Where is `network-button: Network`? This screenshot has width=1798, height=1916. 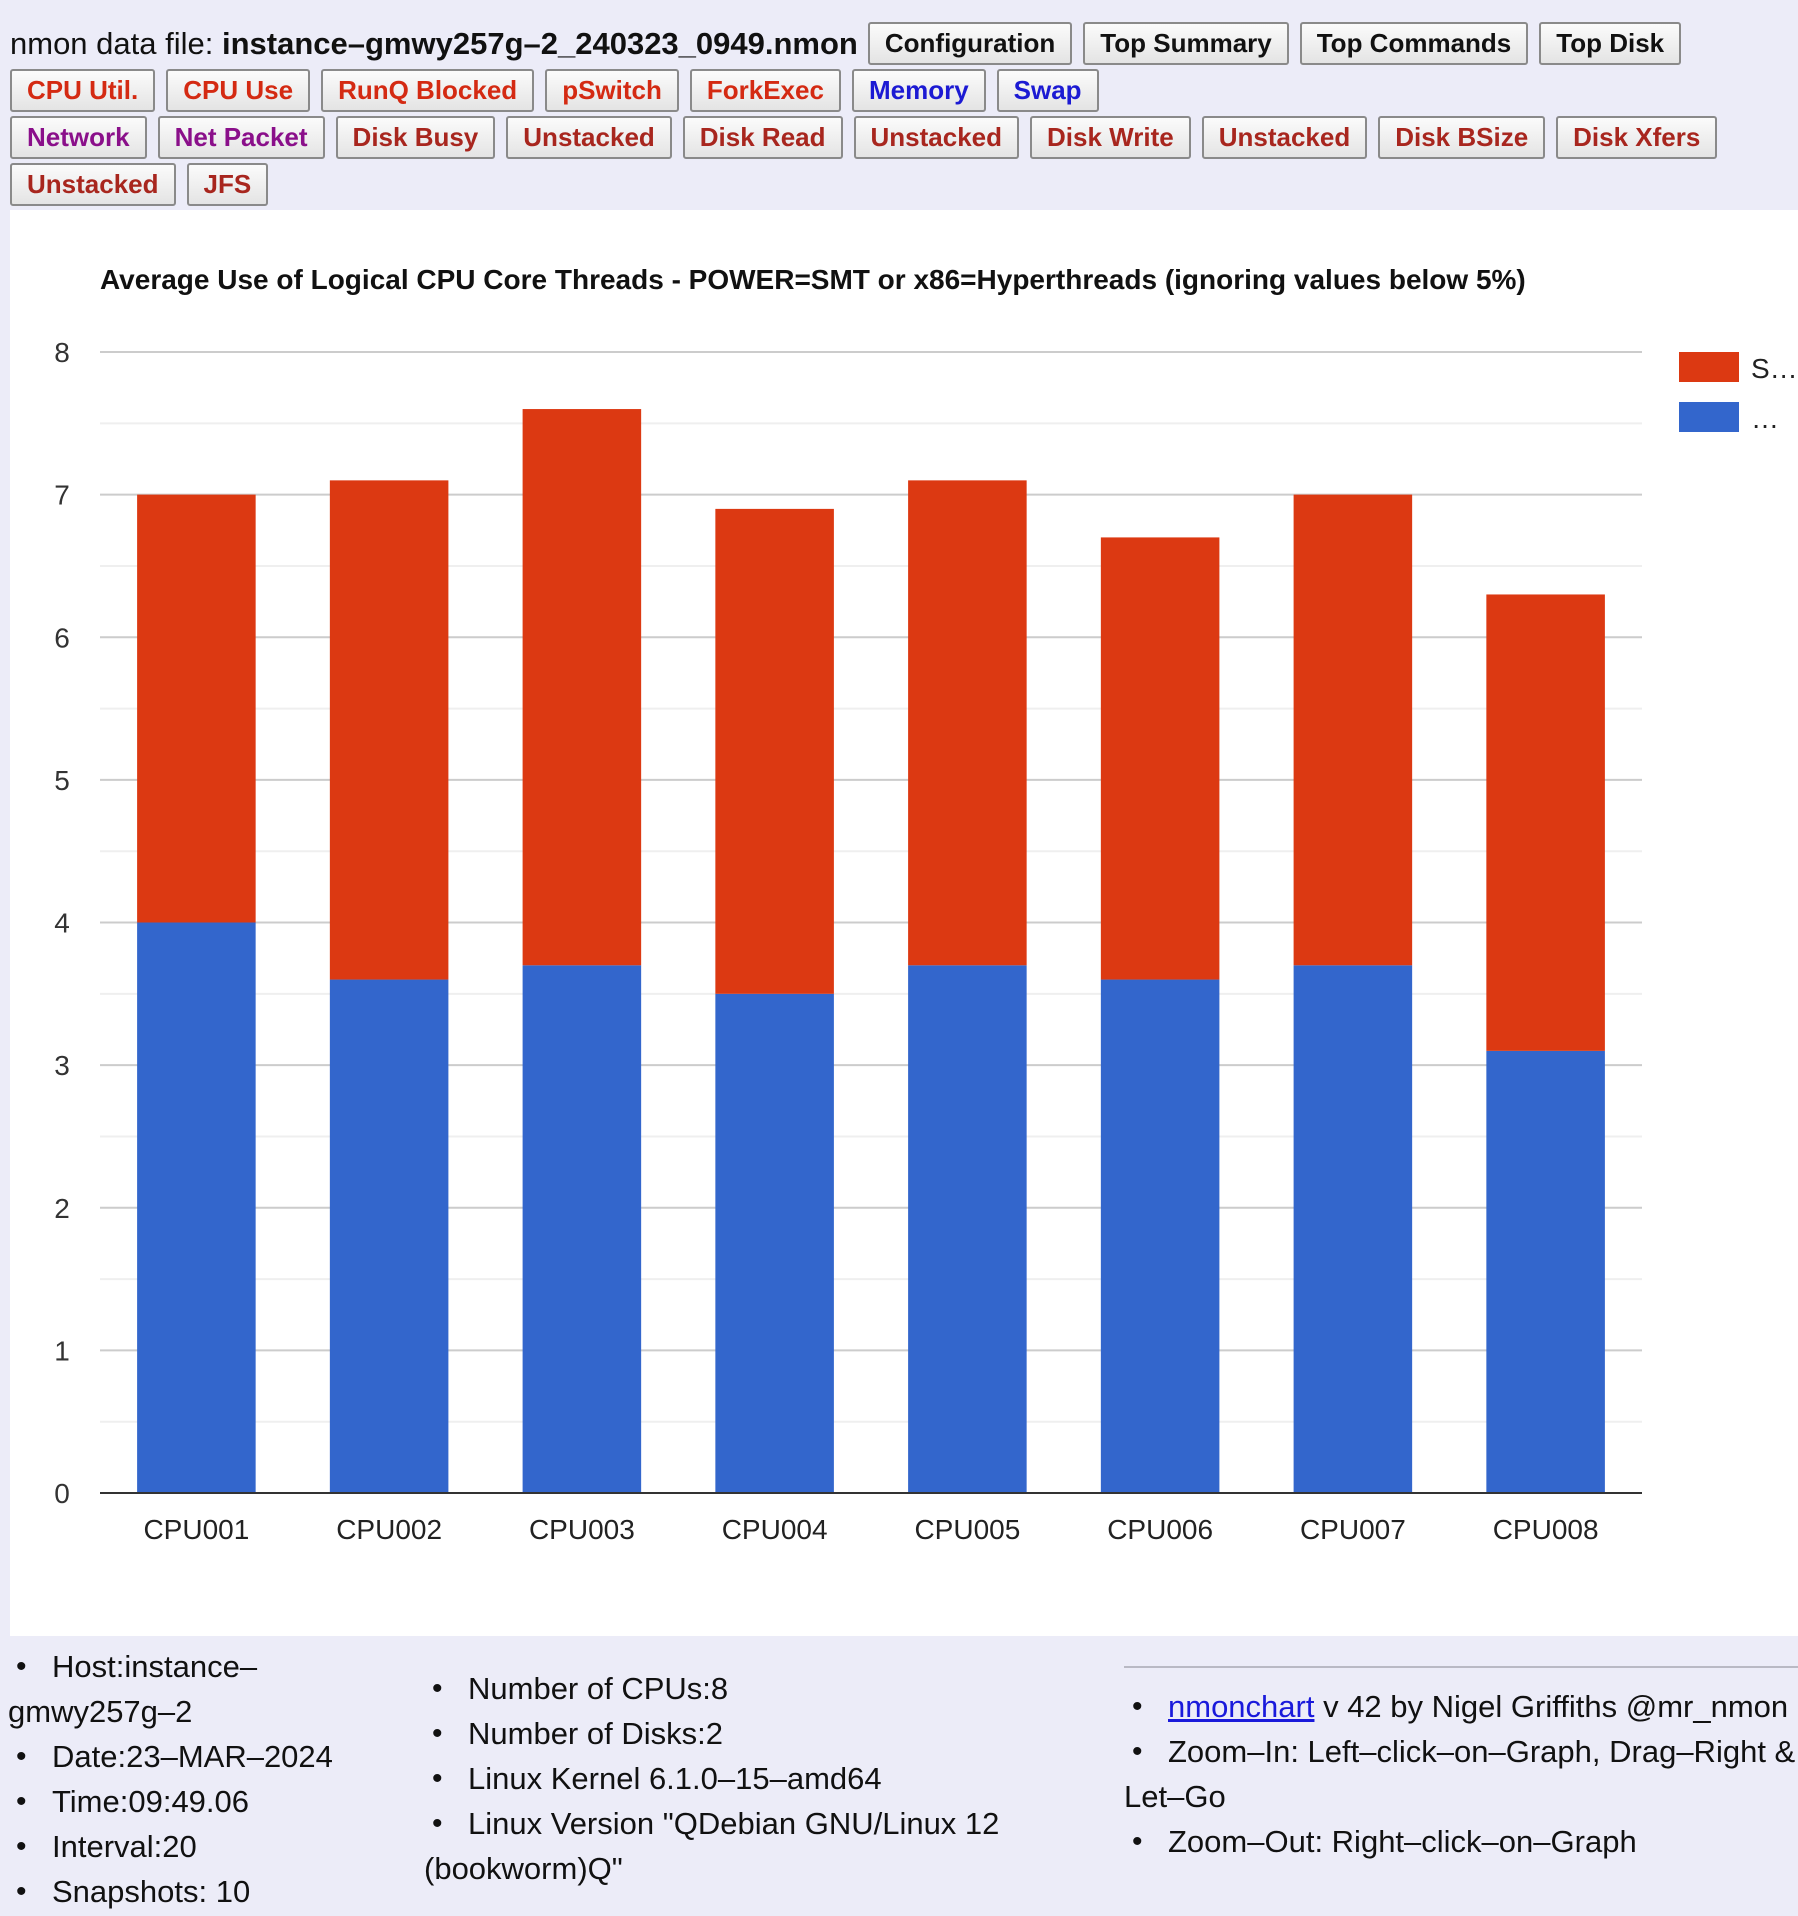 network-button: Network is located at coordinates (78, 137).